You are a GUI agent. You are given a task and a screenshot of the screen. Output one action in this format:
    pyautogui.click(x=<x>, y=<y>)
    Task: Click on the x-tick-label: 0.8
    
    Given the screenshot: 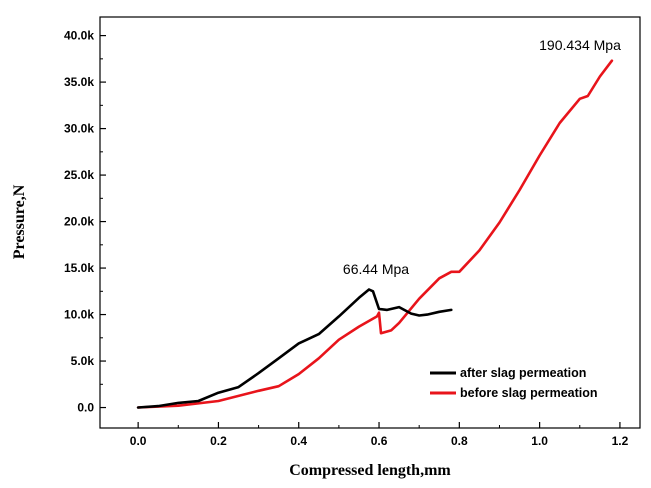 What is the action you would take?
    pyautogui.click(x=459, y=441)
    